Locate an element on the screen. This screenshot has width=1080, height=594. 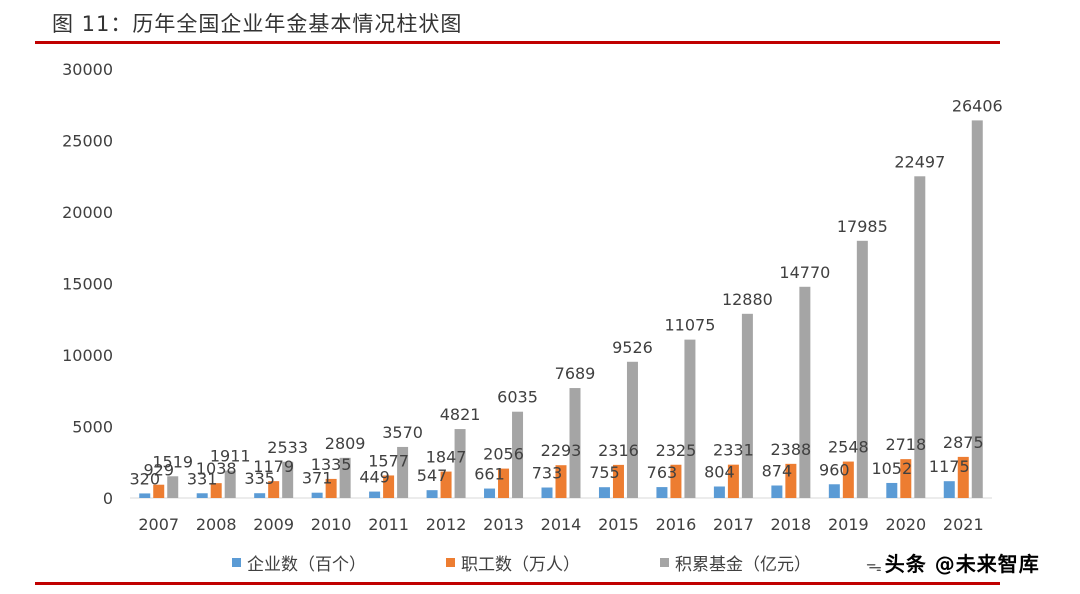
data-label: 929 is located at coordinates (158, 470).